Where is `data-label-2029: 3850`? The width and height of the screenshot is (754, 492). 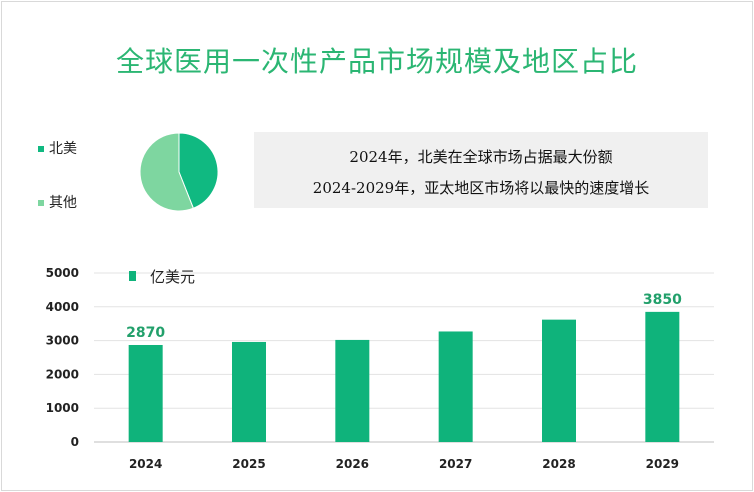 data-label-2029: 3850 is located at coordinates (662, 300).